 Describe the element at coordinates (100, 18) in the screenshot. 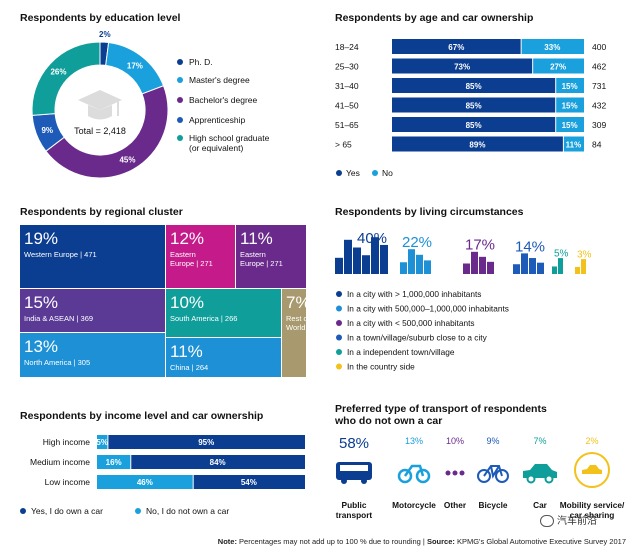

I see `education-title: Respondents by education level` at that location.